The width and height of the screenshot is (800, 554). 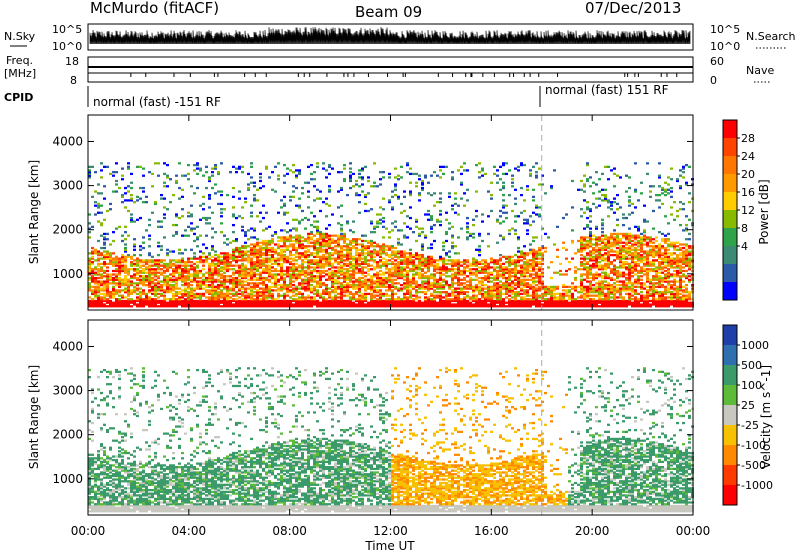 I want to click on noise-right-tick-top: 10^5, so click(x=725, y=29).